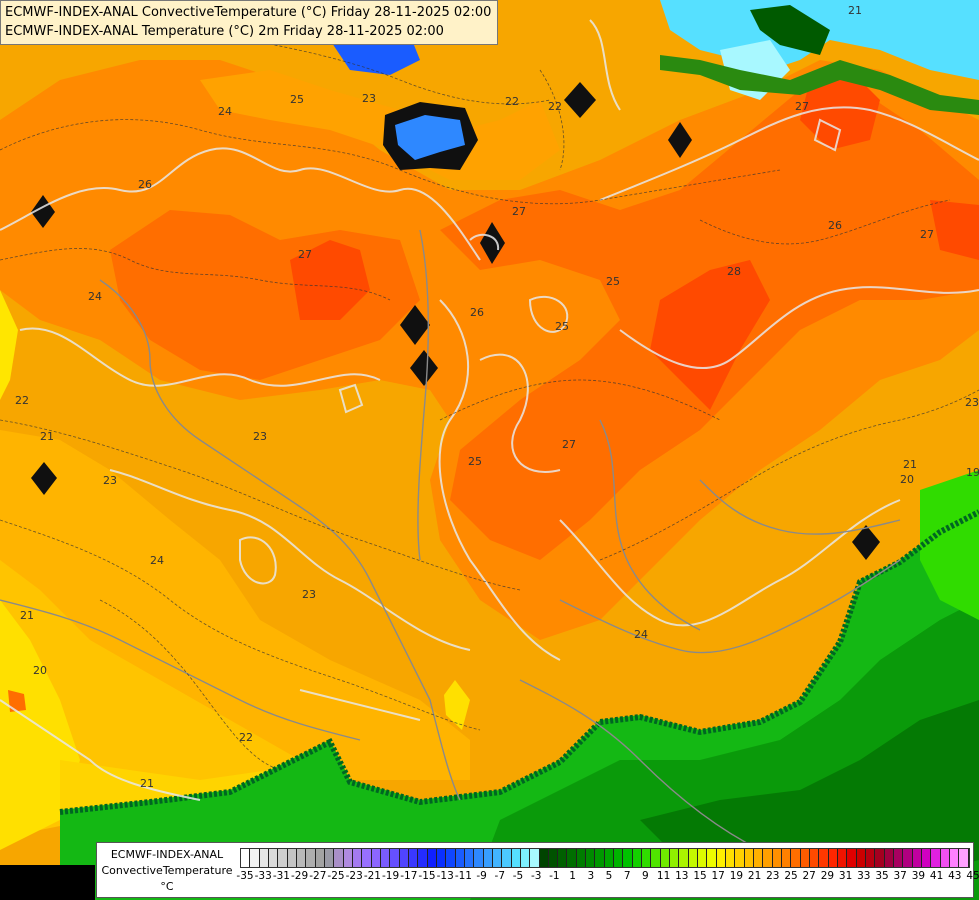 The height and width of the screenshot is (900, 979). Describe the element at coordinates (9, 345) in the screenshot. I see `field-yellow-left2` at that location.